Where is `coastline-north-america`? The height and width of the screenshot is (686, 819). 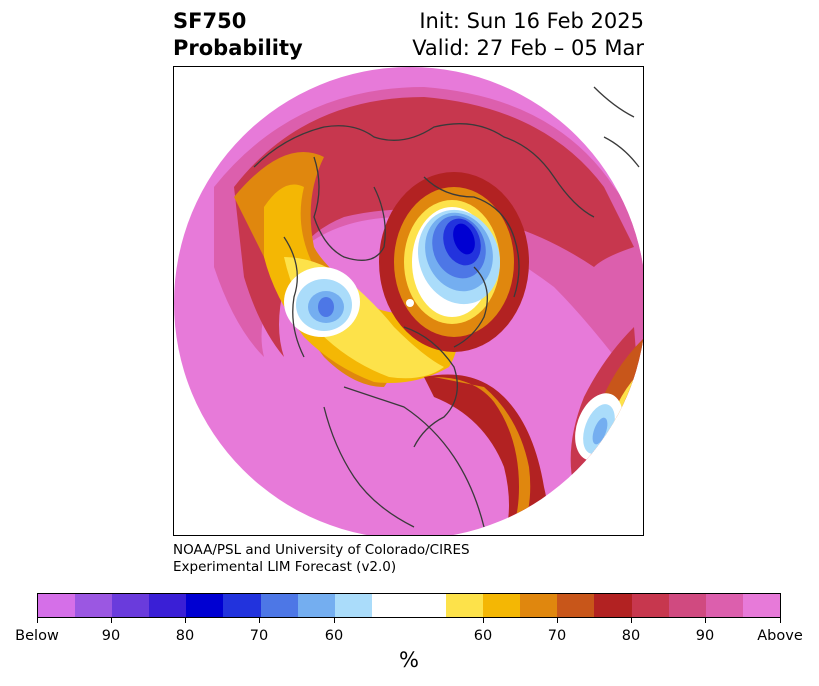
coastline-north-america is located at coordinates (414, 457).